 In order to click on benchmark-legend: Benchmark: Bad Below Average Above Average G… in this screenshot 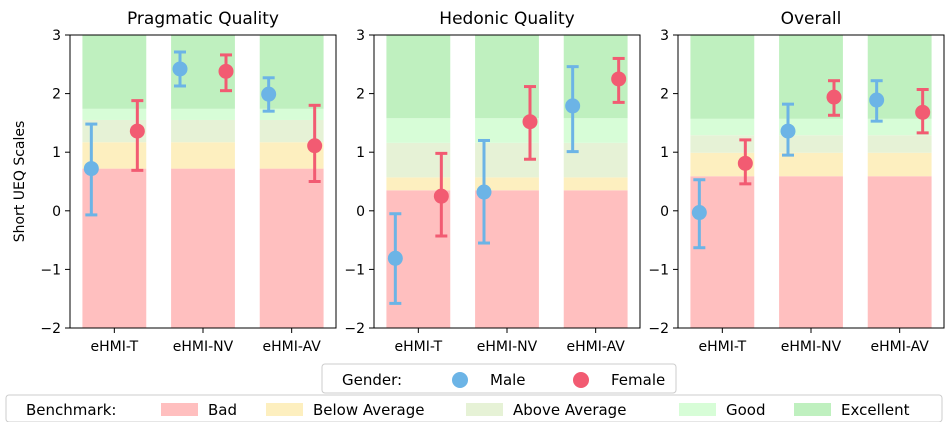, I will do `click(474, 408)`.